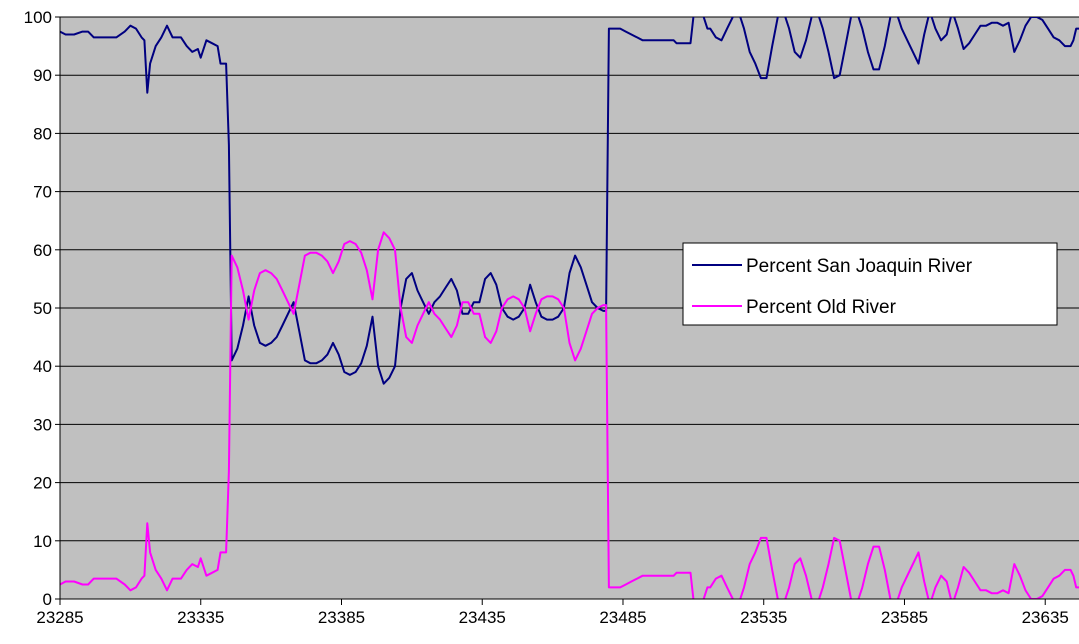  Describe the element at coordinates (38, 17) in the screenshot. I see `y-tick-label: 100` at that location.